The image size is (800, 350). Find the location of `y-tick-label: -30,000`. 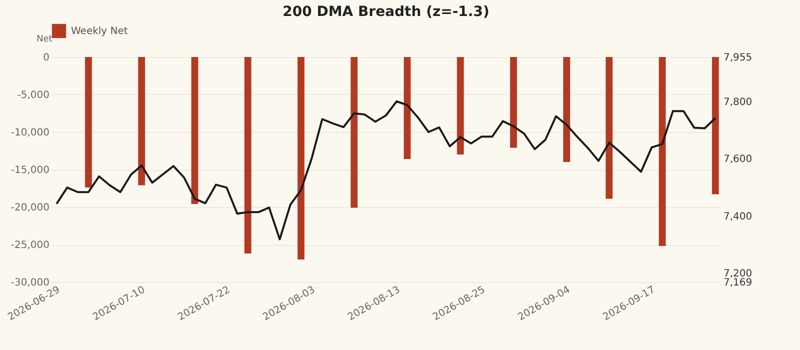

y-tick-label: -30,000 is located at coordinates (30, 283).